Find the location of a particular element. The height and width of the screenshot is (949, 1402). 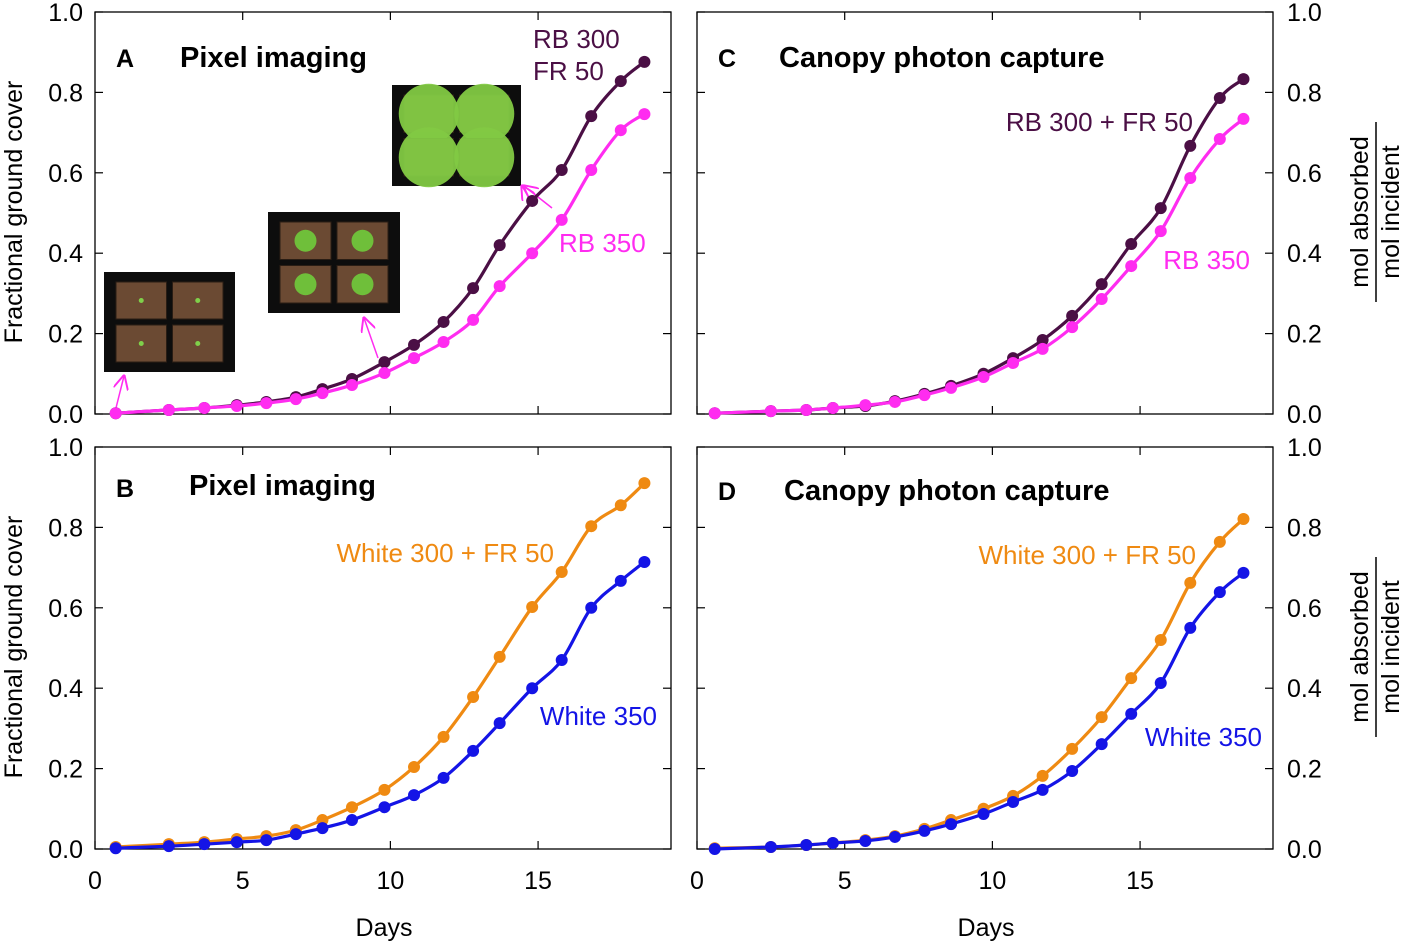

panel-letter: A is located at coordinates (125, 59).